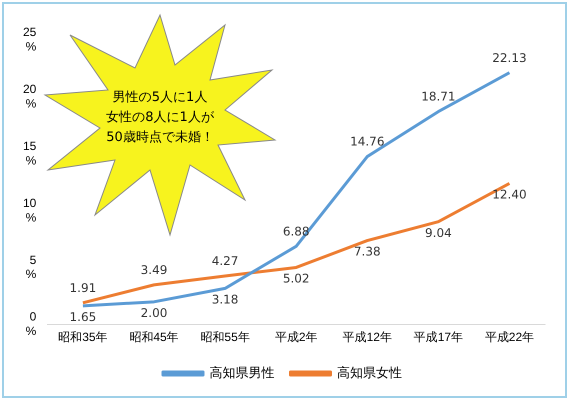  What do you see at coordinates (29, 153) in the screenshot?
I see `y-tick-label: 15 %` at bounding box center [29, 153].